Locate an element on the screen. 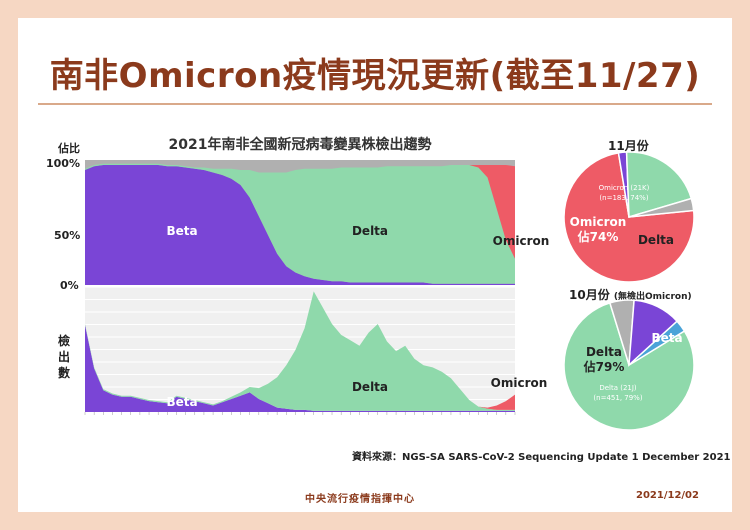 The width and height of the screenshot is (750, 530). share-area-beta is located at coordinates (300, 225).